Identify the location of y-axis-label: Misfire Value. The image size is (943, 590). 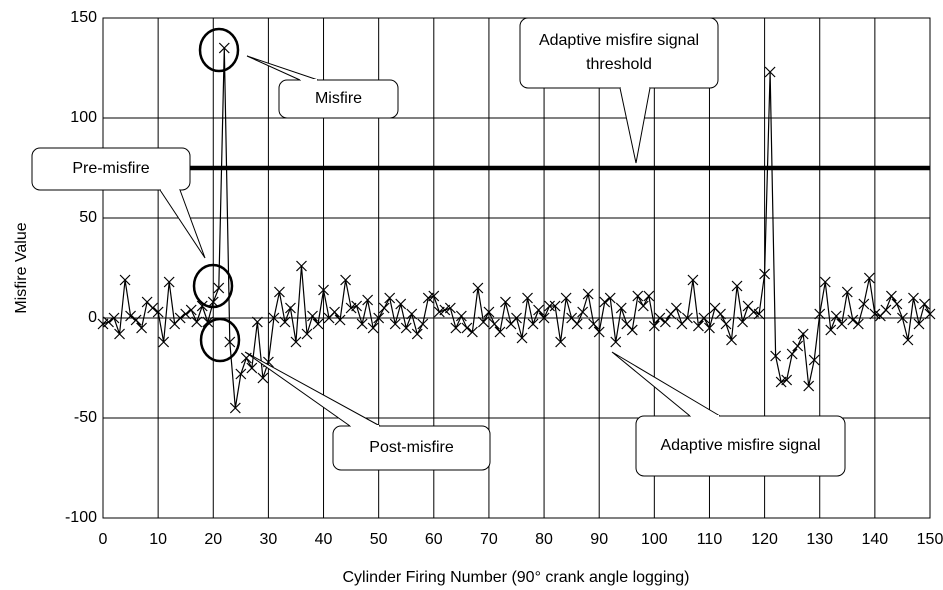
(21, 267).